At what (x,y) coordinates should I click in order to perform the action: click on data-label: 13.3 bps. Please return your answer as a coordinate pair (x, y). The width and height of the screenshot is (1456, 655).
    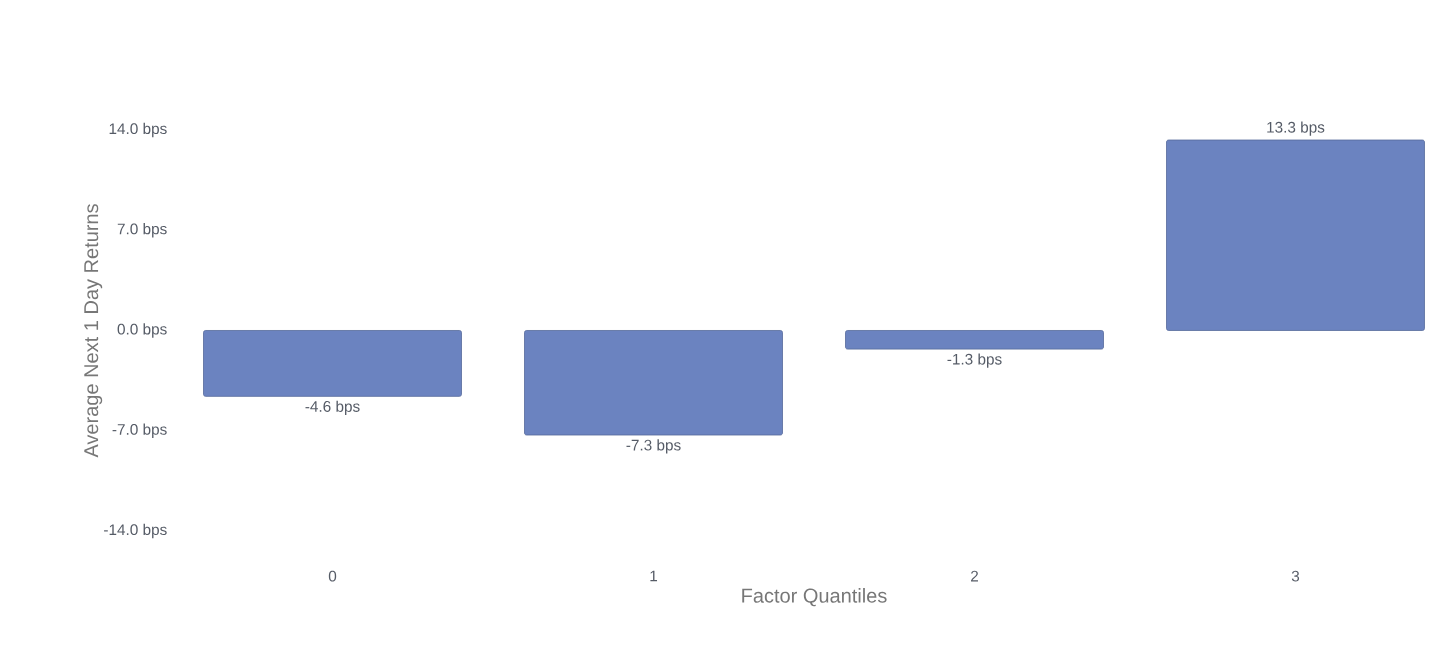
    Looking at the image, I should click on (1296, 128).